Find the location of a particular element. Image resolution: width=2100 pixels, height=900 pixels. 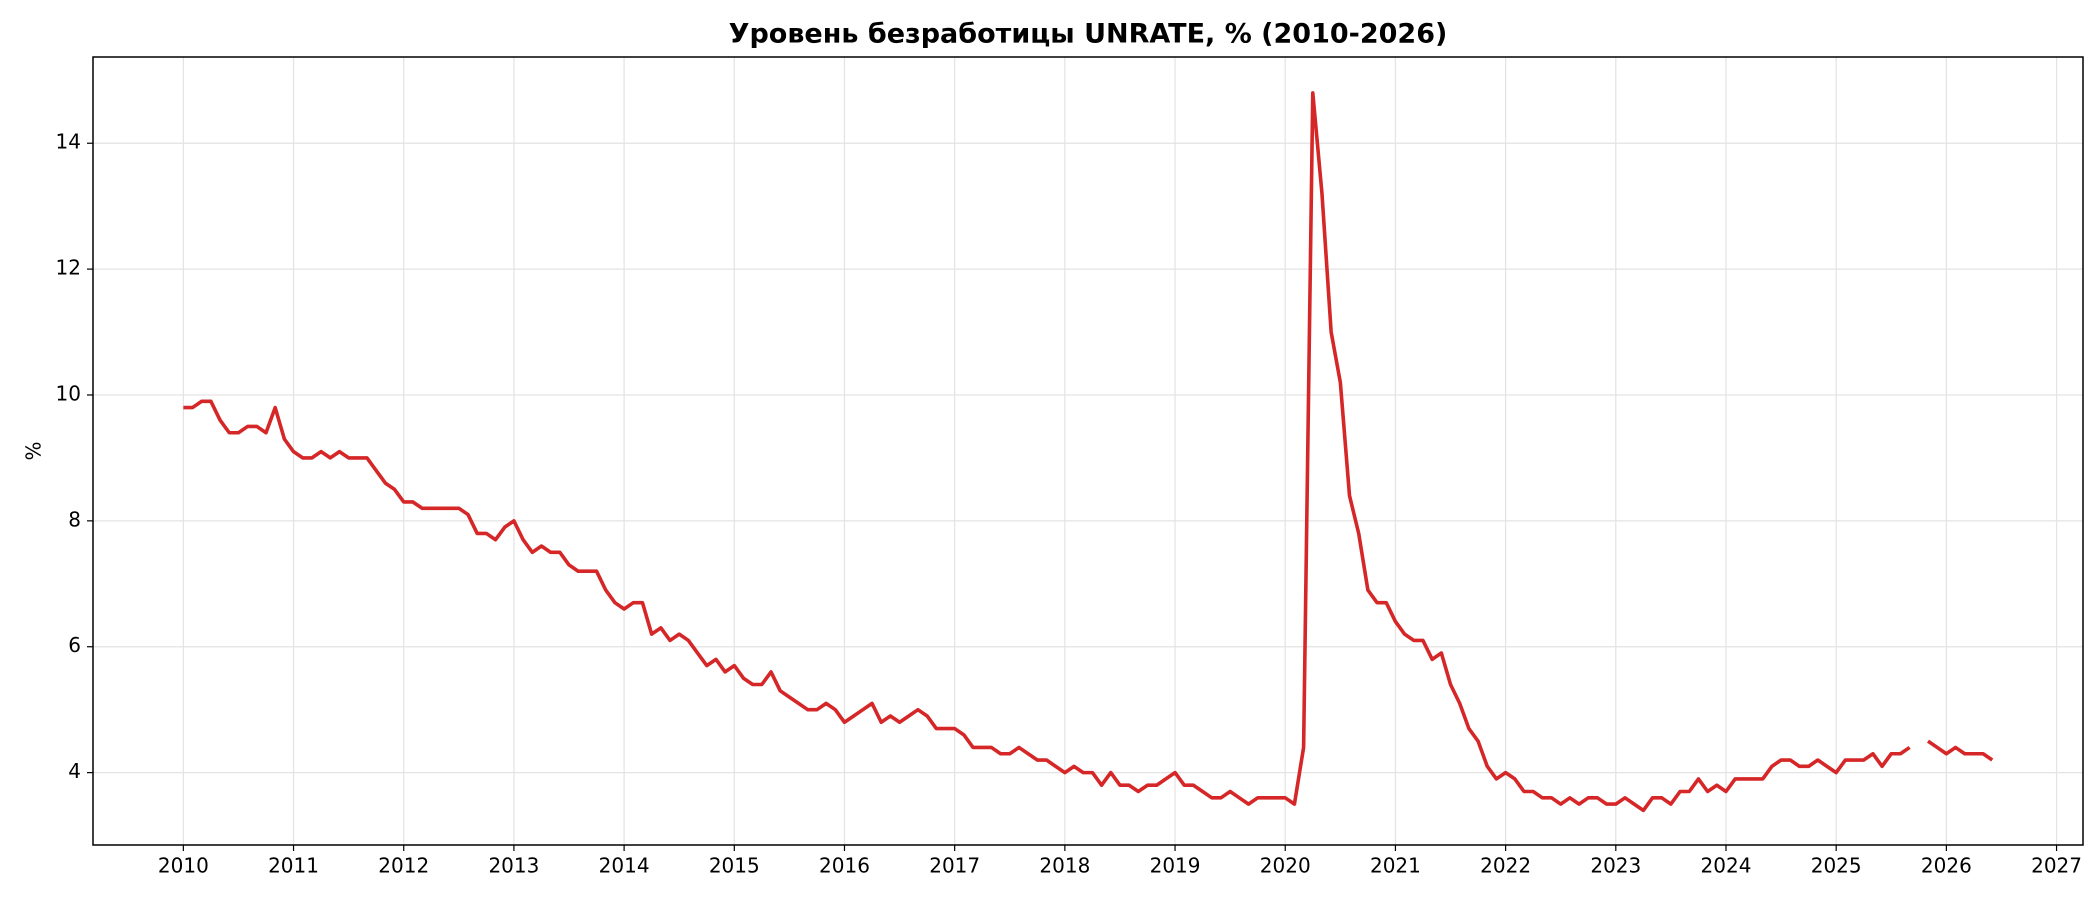

x-tick-label: 2010 is located at coordinates (183, 866).